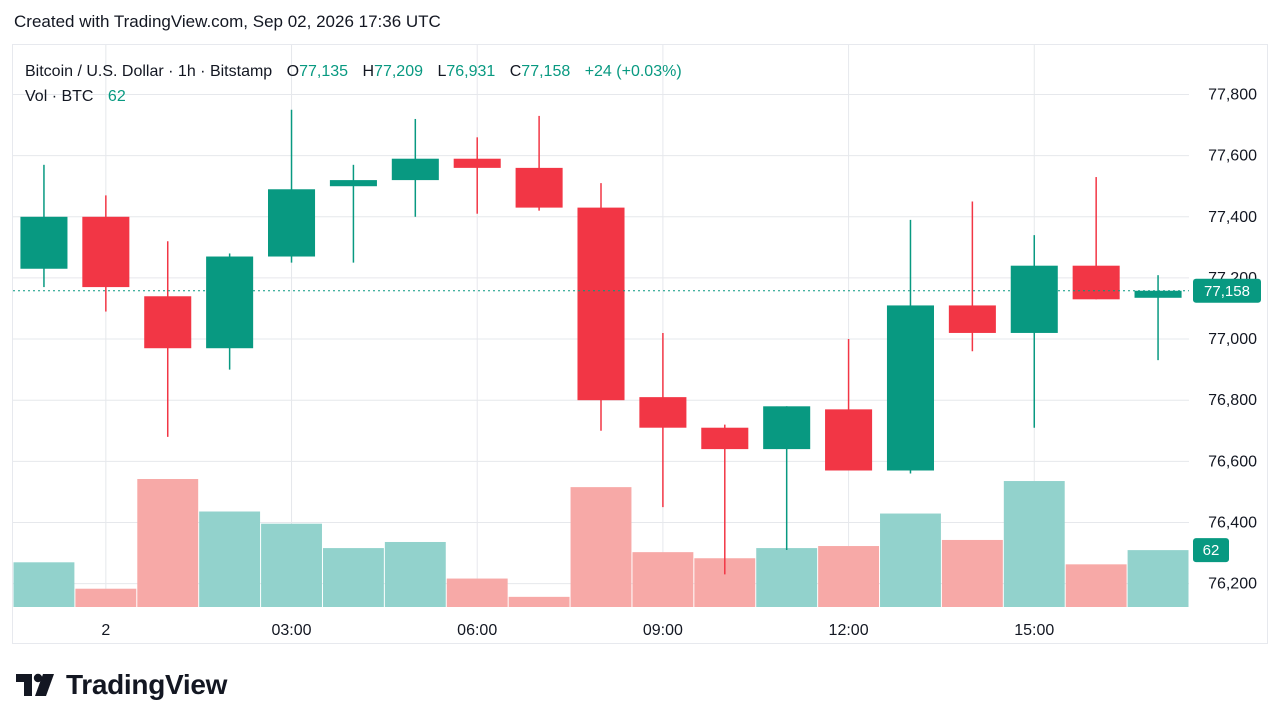 This screenshot has height=720, width=1280. I want to click on time-axis: 2 03:00 06:00 09:00 12:00 15:00, so click(577, 630).